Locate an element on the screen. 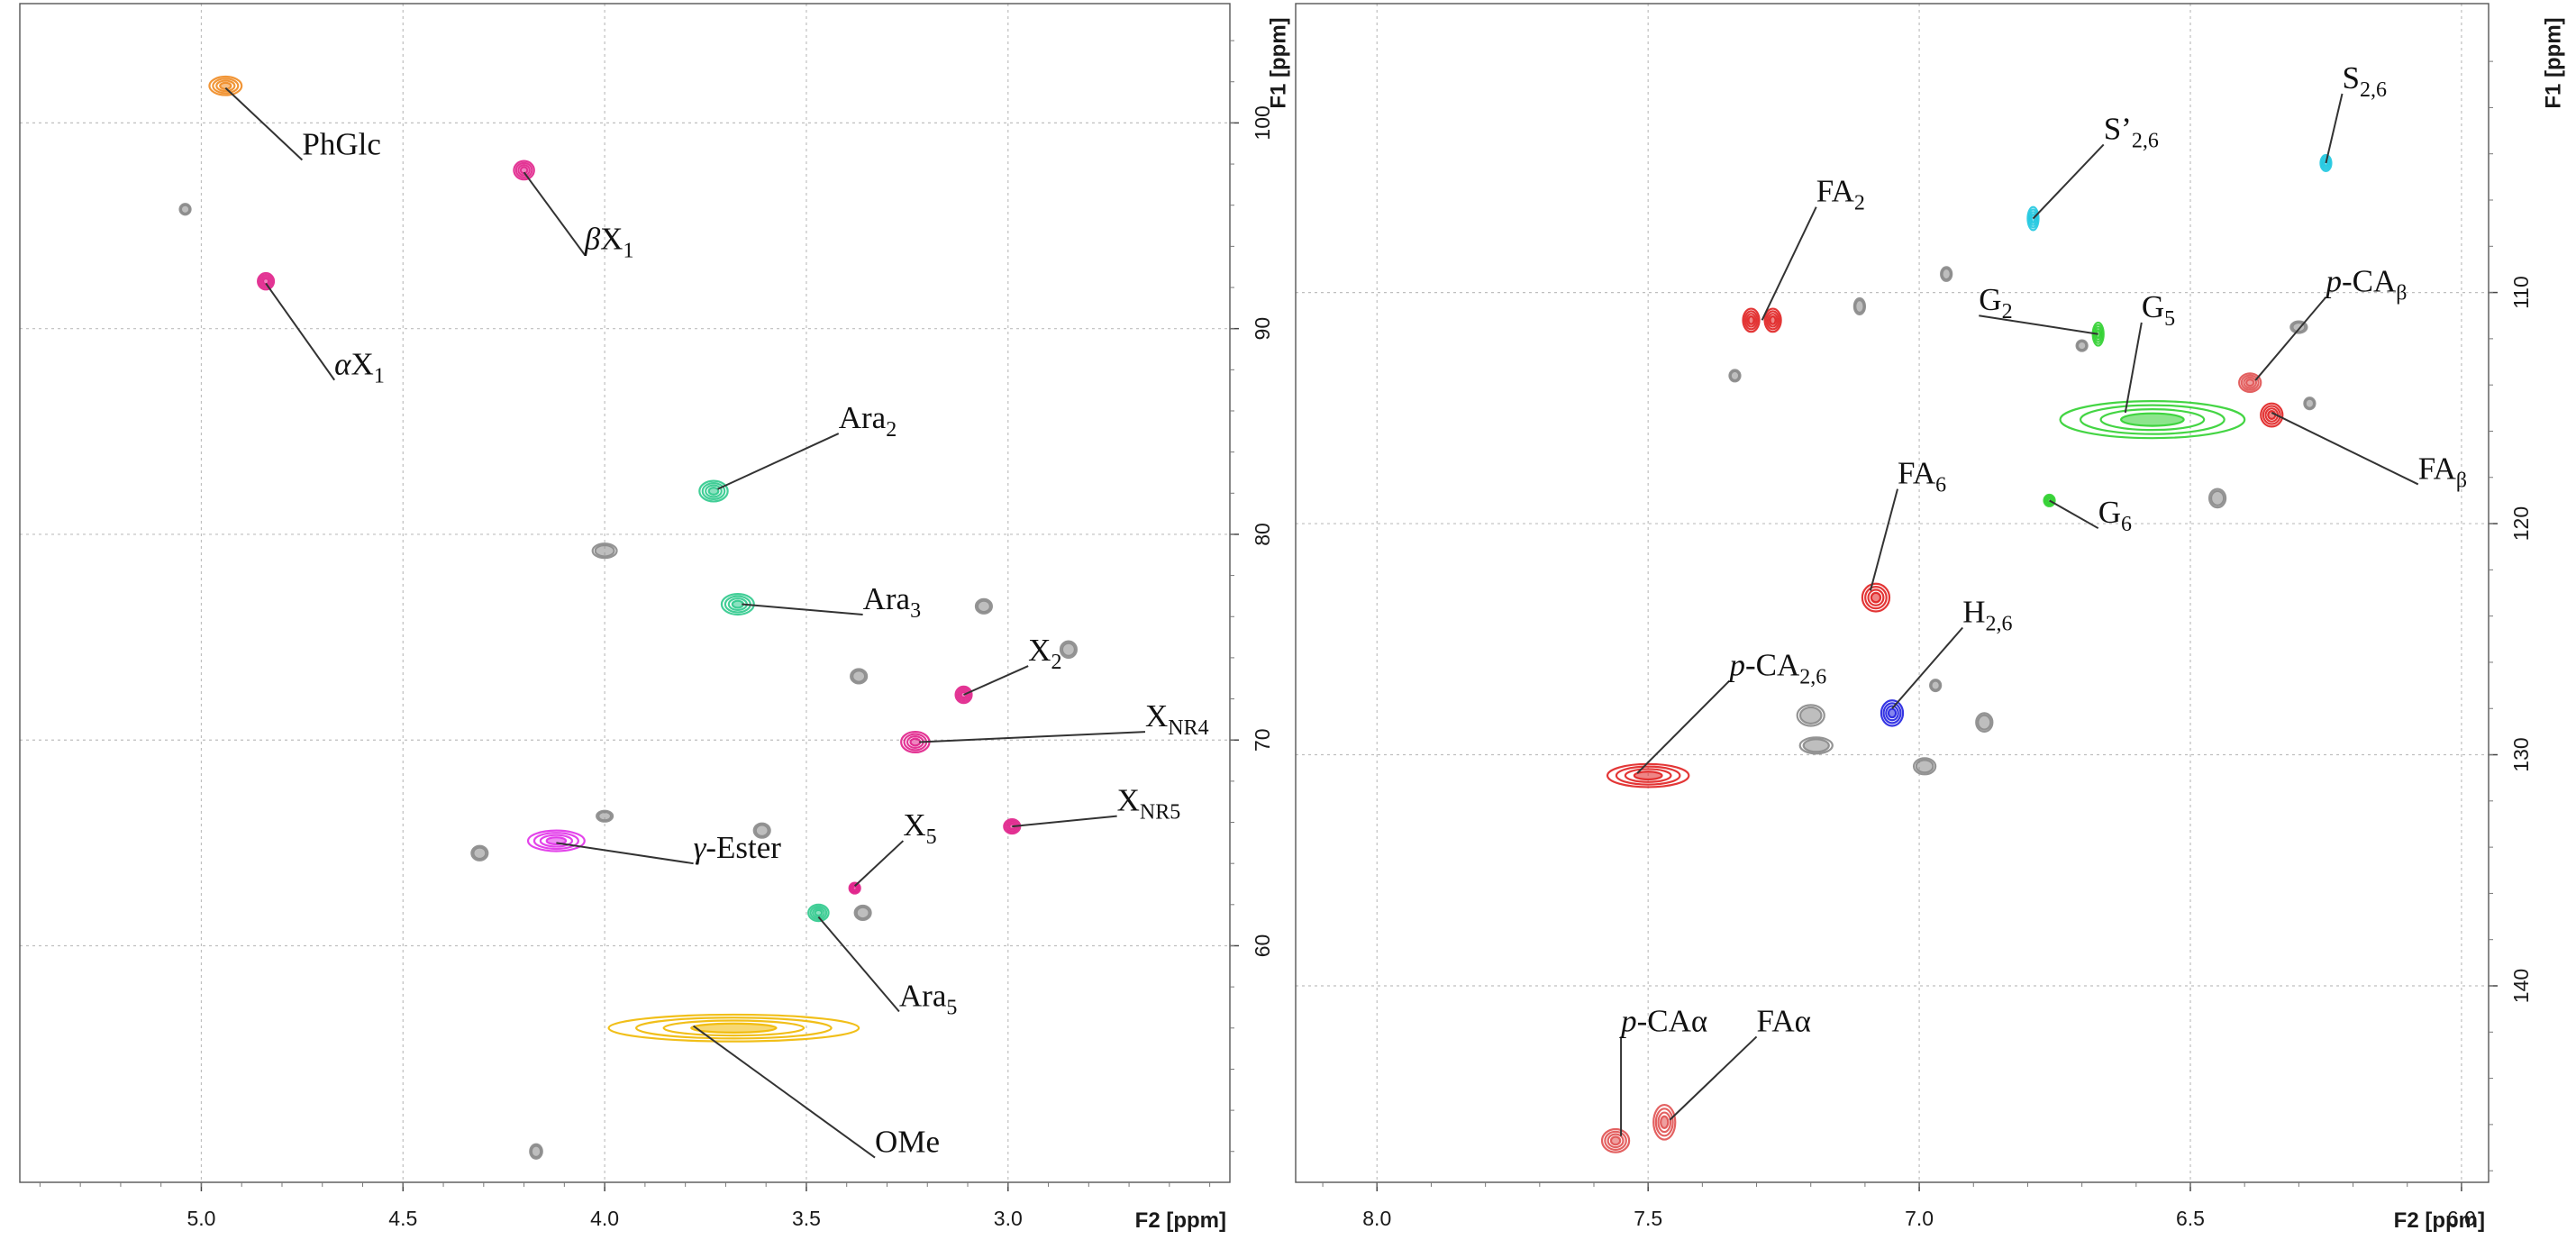  x-tick-label: 8.0 is located at coordinates (1376, 1218).